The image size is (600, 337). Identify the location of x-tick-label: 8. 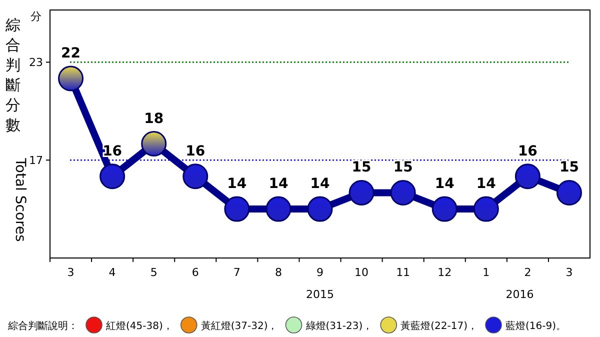
(278, 272).